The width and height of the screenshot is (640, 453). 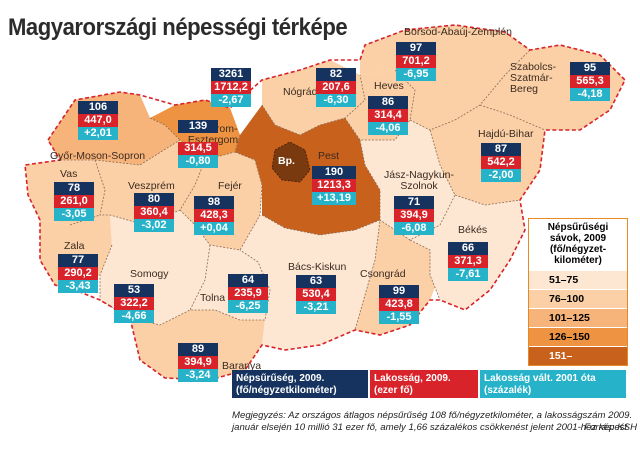 What do you see at coordinates (473, 230) in the screenshot?
I see `county-name-bekes: Békés` at bounding box center [473, 230].